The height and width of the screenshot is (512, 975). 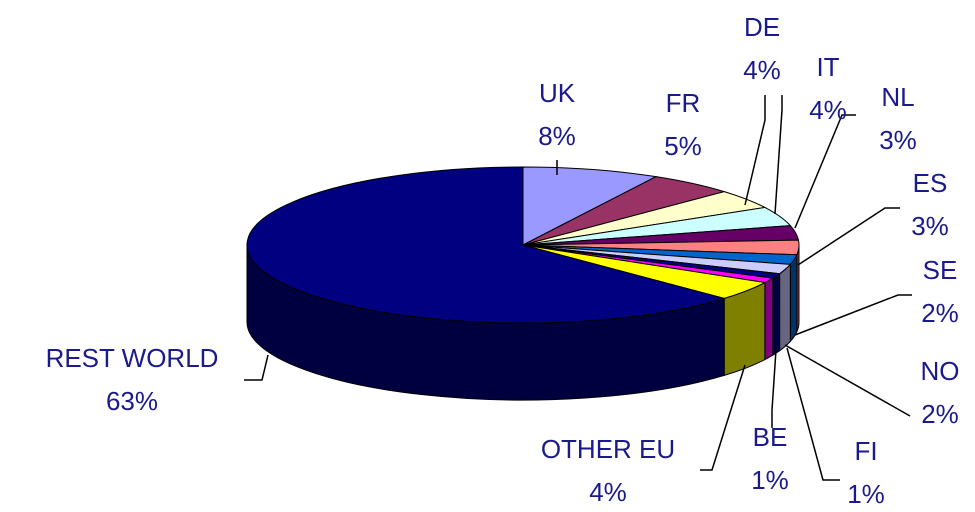 I want to click on label-category-be: BE, so click(x=770, y=437).